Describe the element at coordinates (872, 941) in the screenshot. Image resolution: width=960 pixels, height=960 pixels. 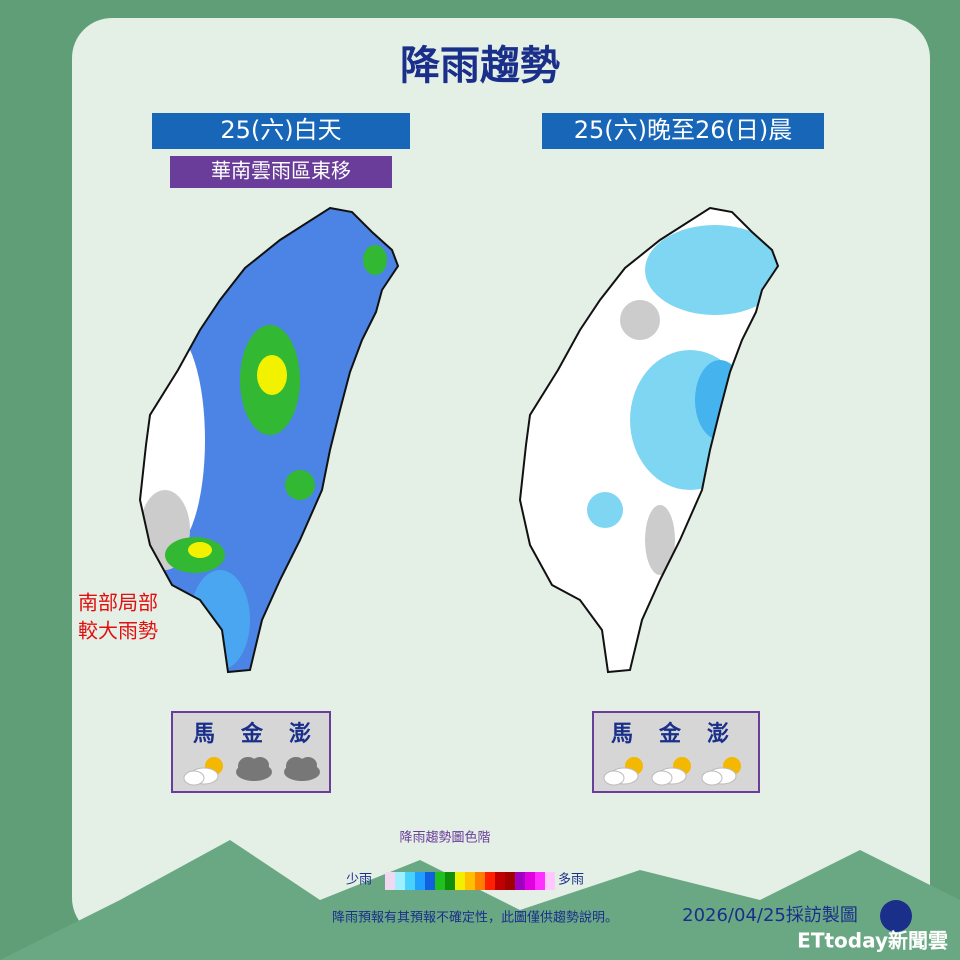
I see `brand: ETtoday新聞雲` at that location.